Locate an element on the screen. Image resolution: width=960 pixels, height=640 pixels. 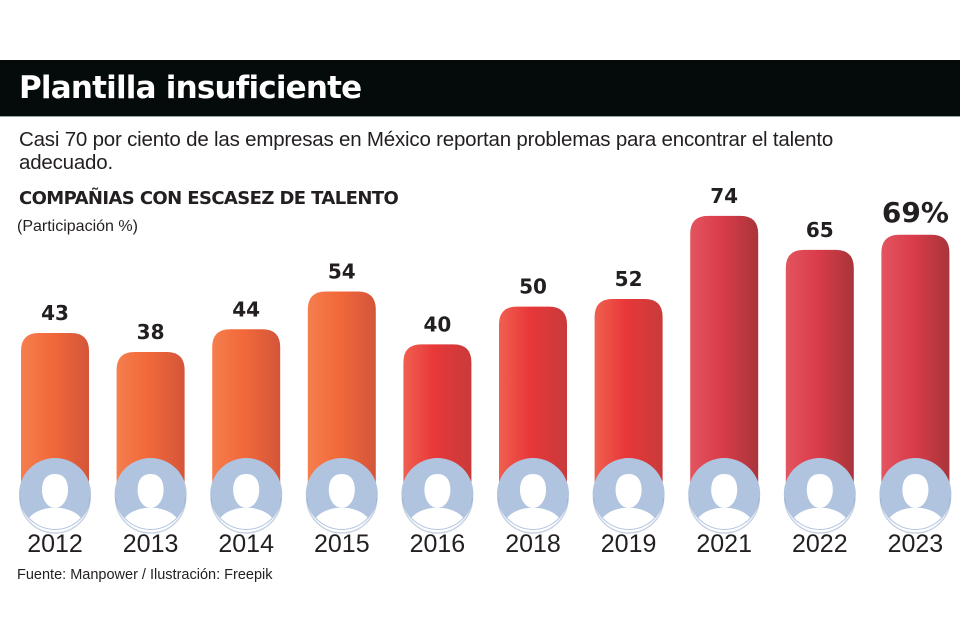
bar-group: 54 2015 is located at coordinates (341, 408).